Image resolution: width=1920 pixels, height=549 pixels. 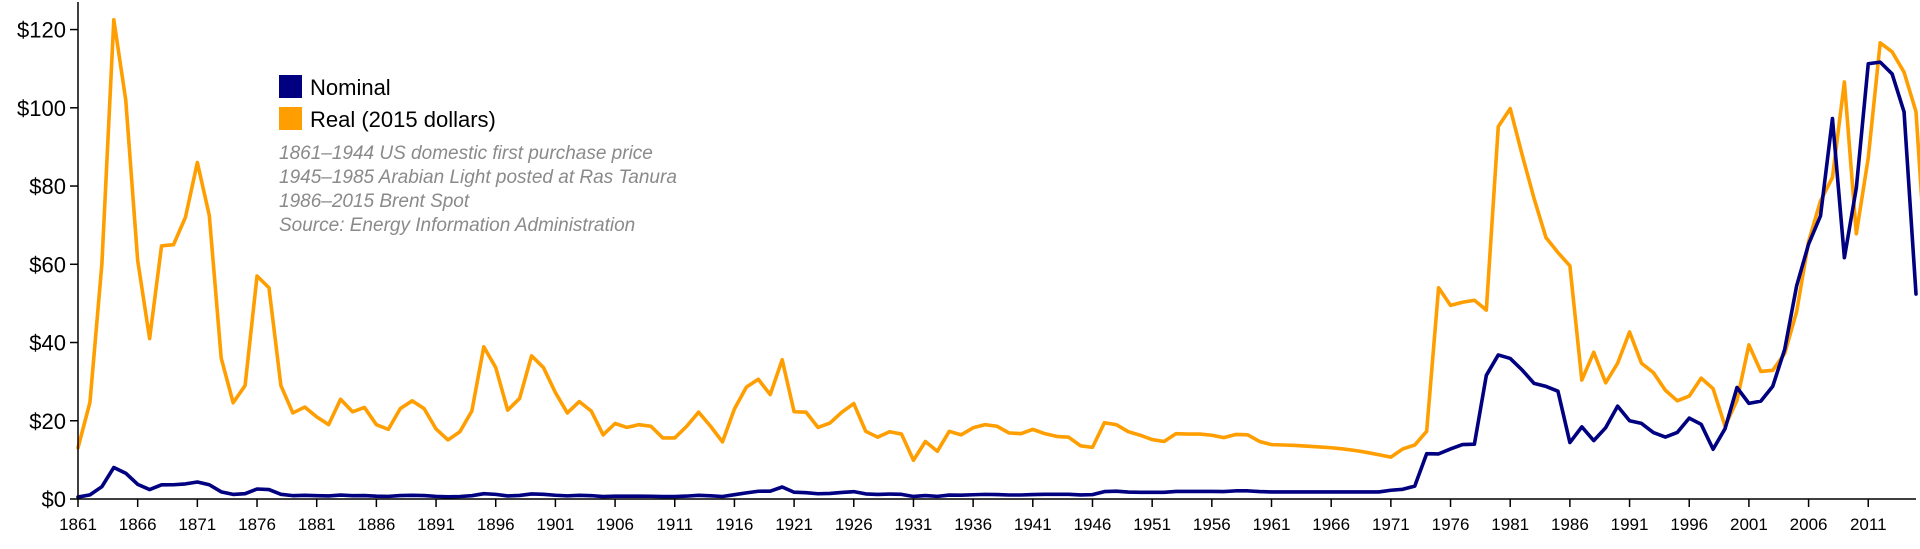 What do you see at coordinates (496, 524) in the screenshot?
I see `x-tick-label: 1896` at bounding box center [496, 524].